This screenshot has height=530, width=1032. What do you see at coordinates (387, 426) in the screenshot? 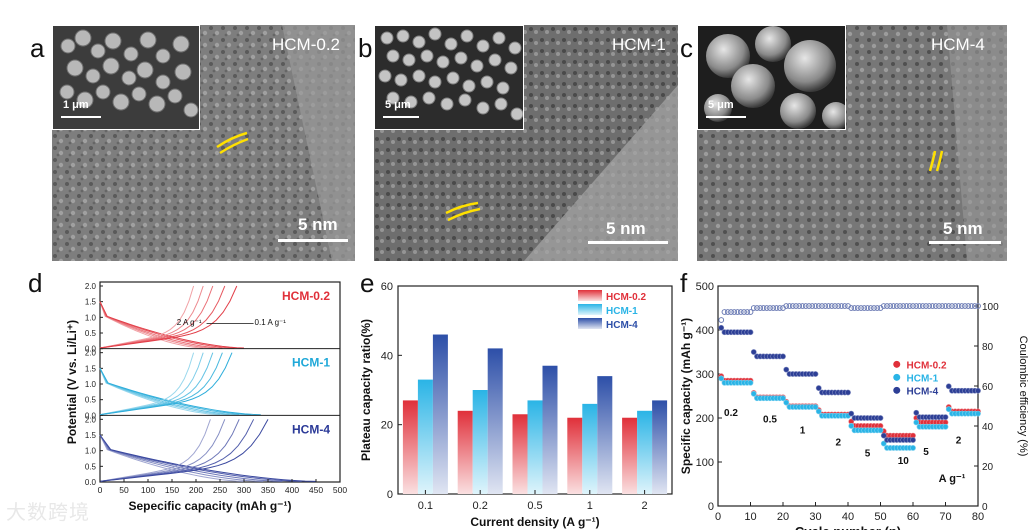
I see `y-tick-label: 20` at bounding box center [387, 426].